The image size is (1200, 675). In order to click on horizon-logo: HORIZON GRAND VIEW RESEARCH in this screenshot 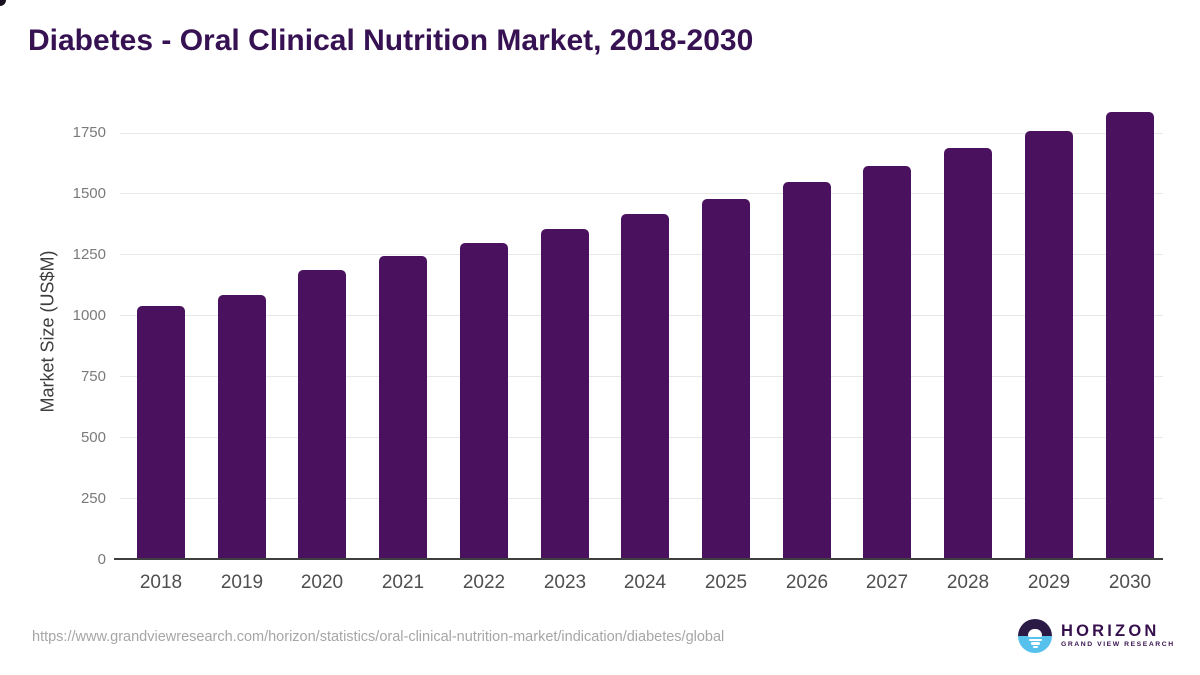, I will do `click(1096, 636)`.